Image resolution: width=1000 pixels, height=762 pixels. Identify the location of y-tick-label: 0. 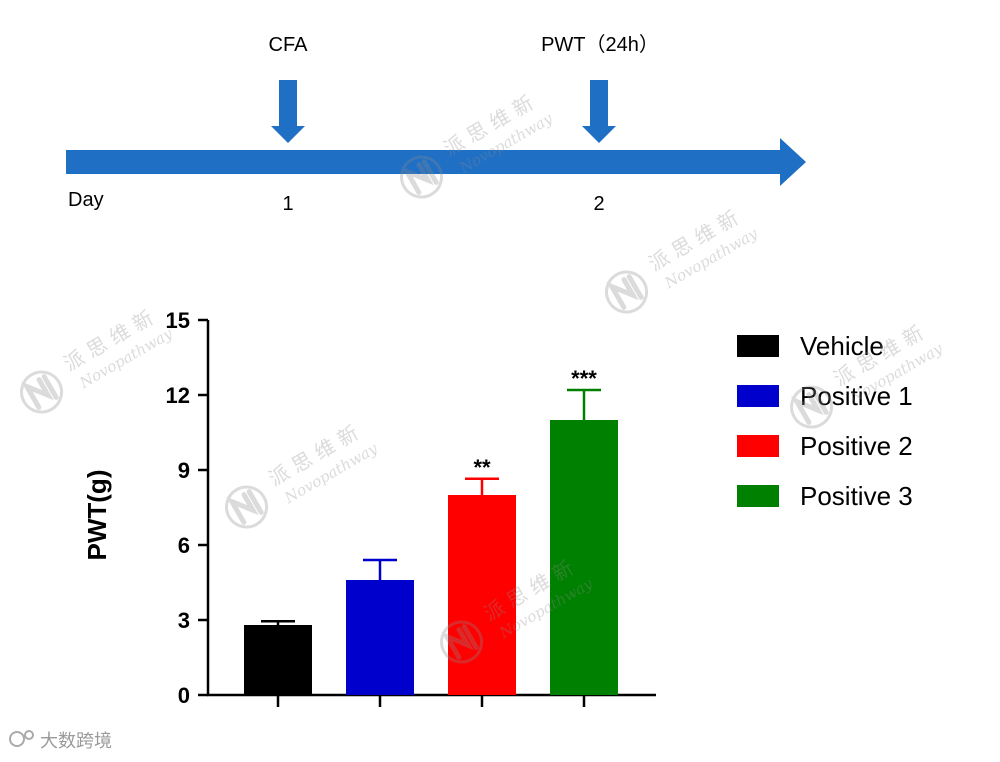
(184, 695).